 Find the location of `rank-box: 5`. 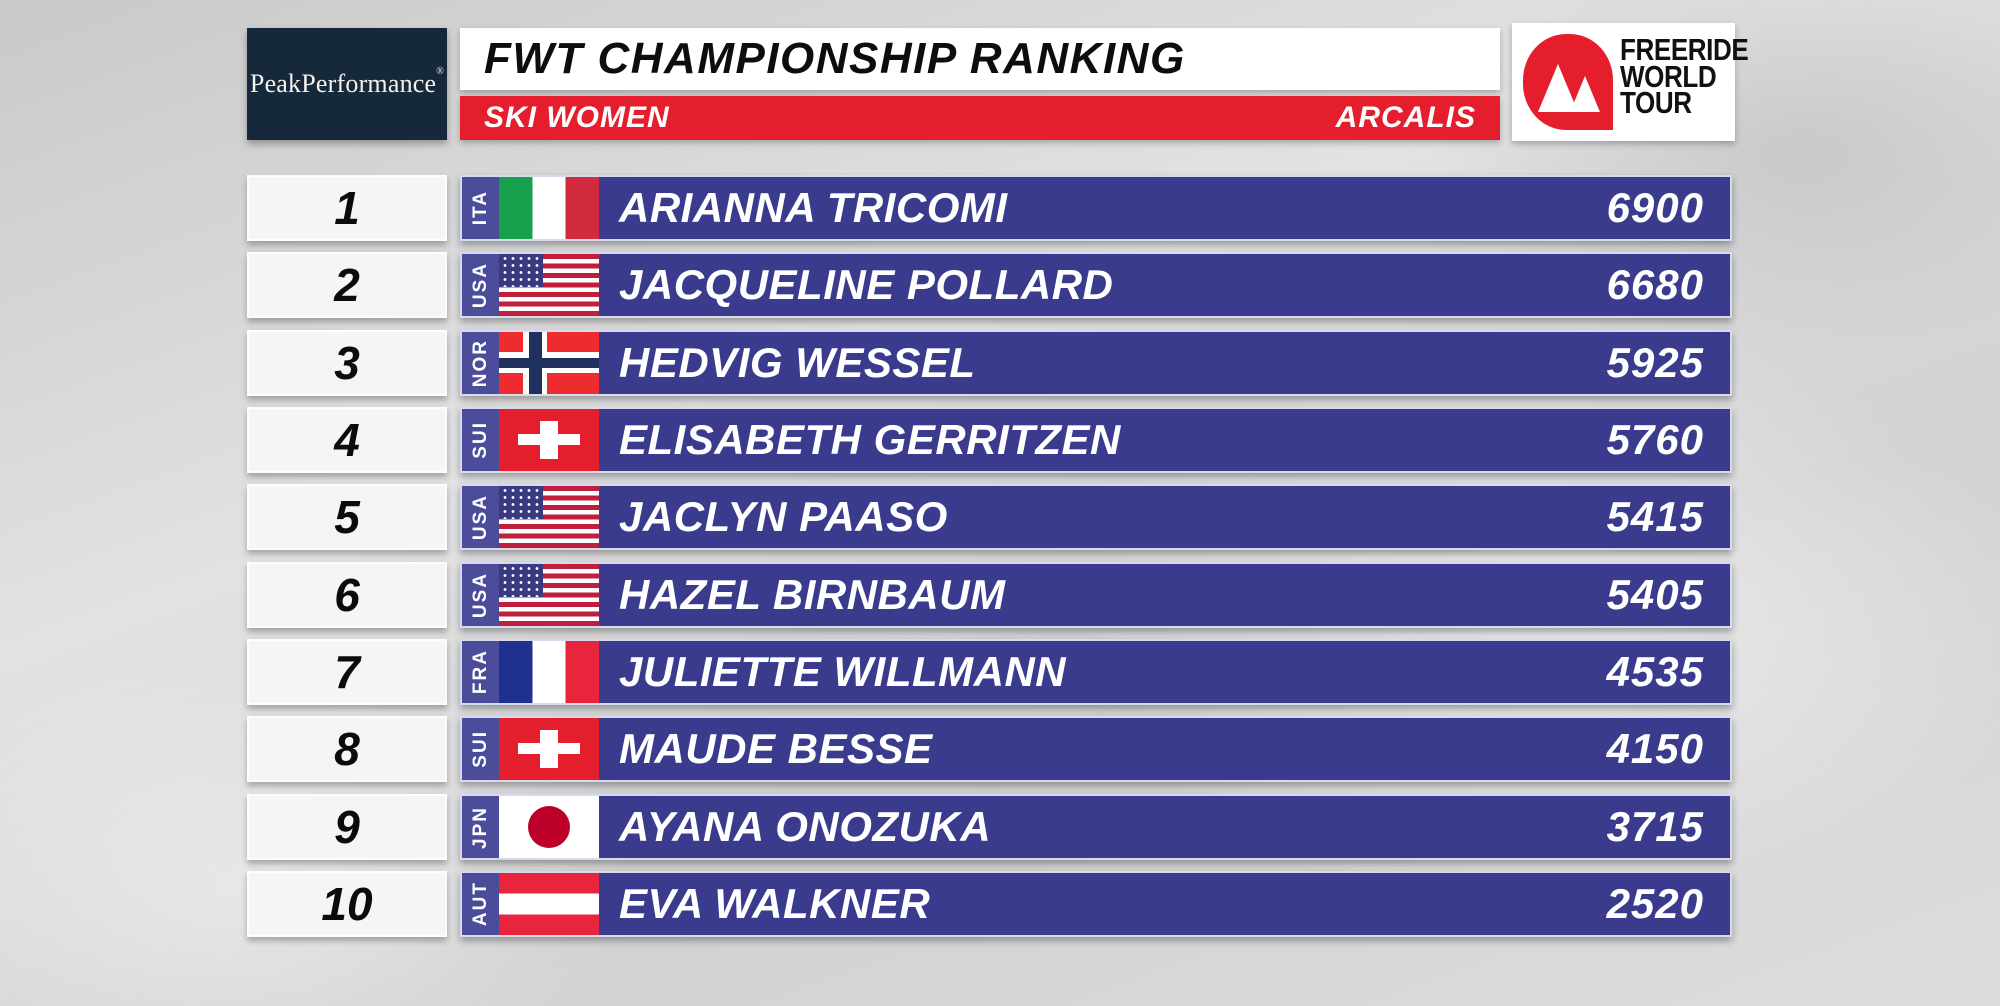

rank-box: 5 is located at coordinates (347, 517).